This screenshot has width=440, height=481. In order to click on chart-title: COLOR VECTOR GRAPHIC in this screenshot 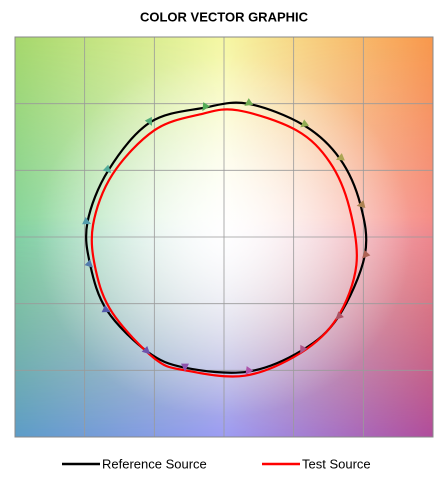, I will do `click(224, 16)`.